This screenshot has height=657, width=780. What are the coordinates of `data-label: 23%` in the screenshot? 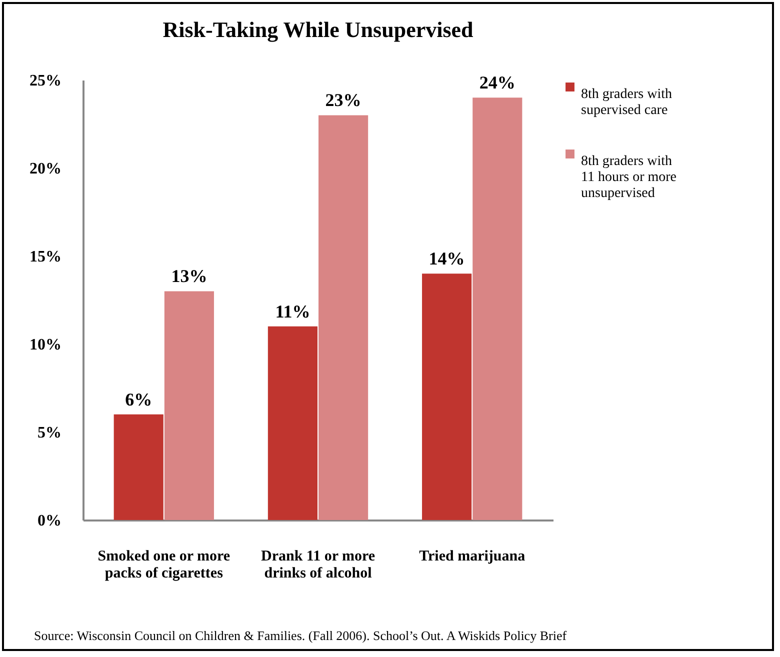 It's located at (343, 100).